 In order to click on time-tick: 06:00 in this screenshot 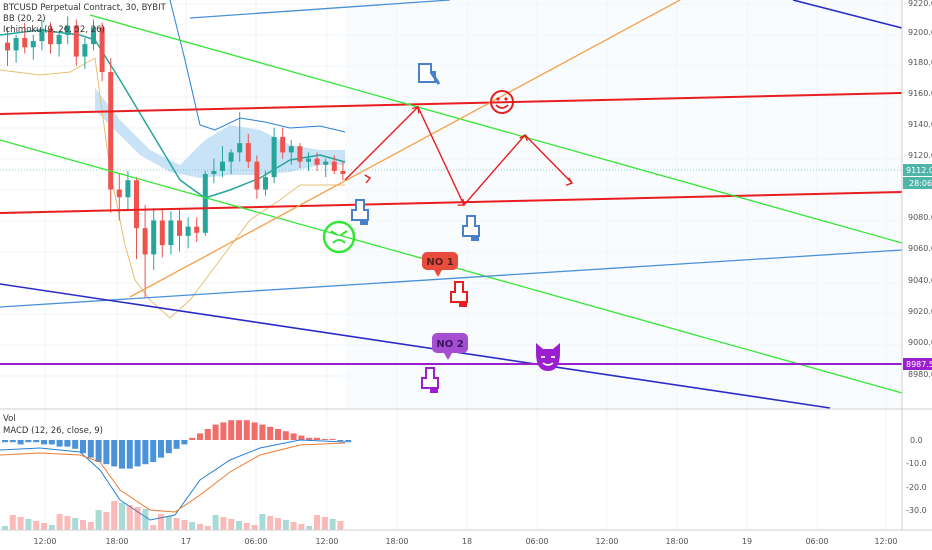, I will do `click(536, 541)`.